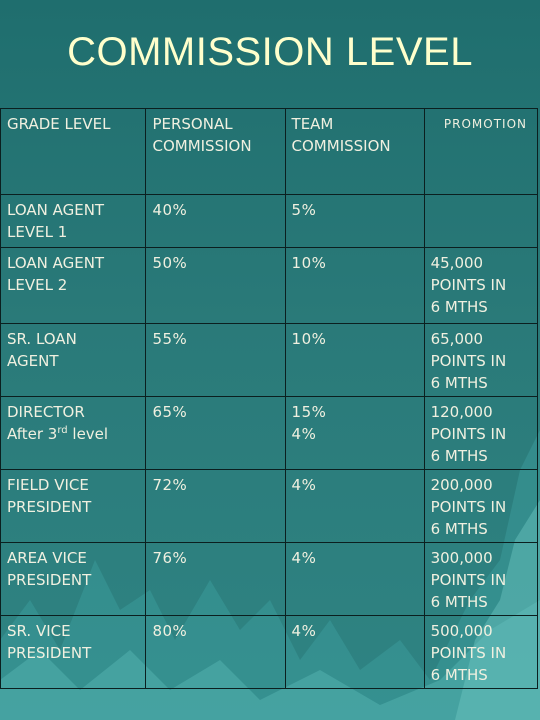 The height and width of the screenshot is (720, 540). I want to click on grade-cell: AREA VICE PRESIDENT, so click(73, 579).